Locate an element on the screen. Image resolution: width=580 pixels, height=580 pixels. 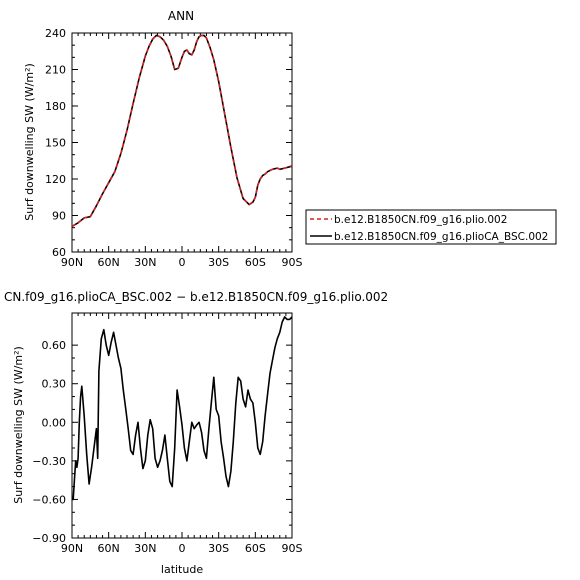
legend-entry-1: b.e12.B1850CN.f09_g16.plio.002 is located at coordinates (420, 220).